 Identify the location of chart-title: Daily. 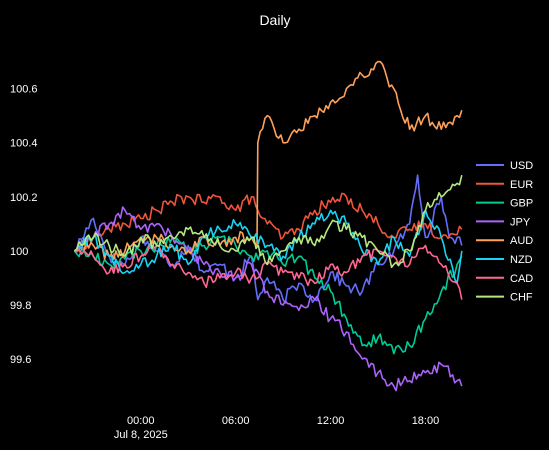
(274, 20).